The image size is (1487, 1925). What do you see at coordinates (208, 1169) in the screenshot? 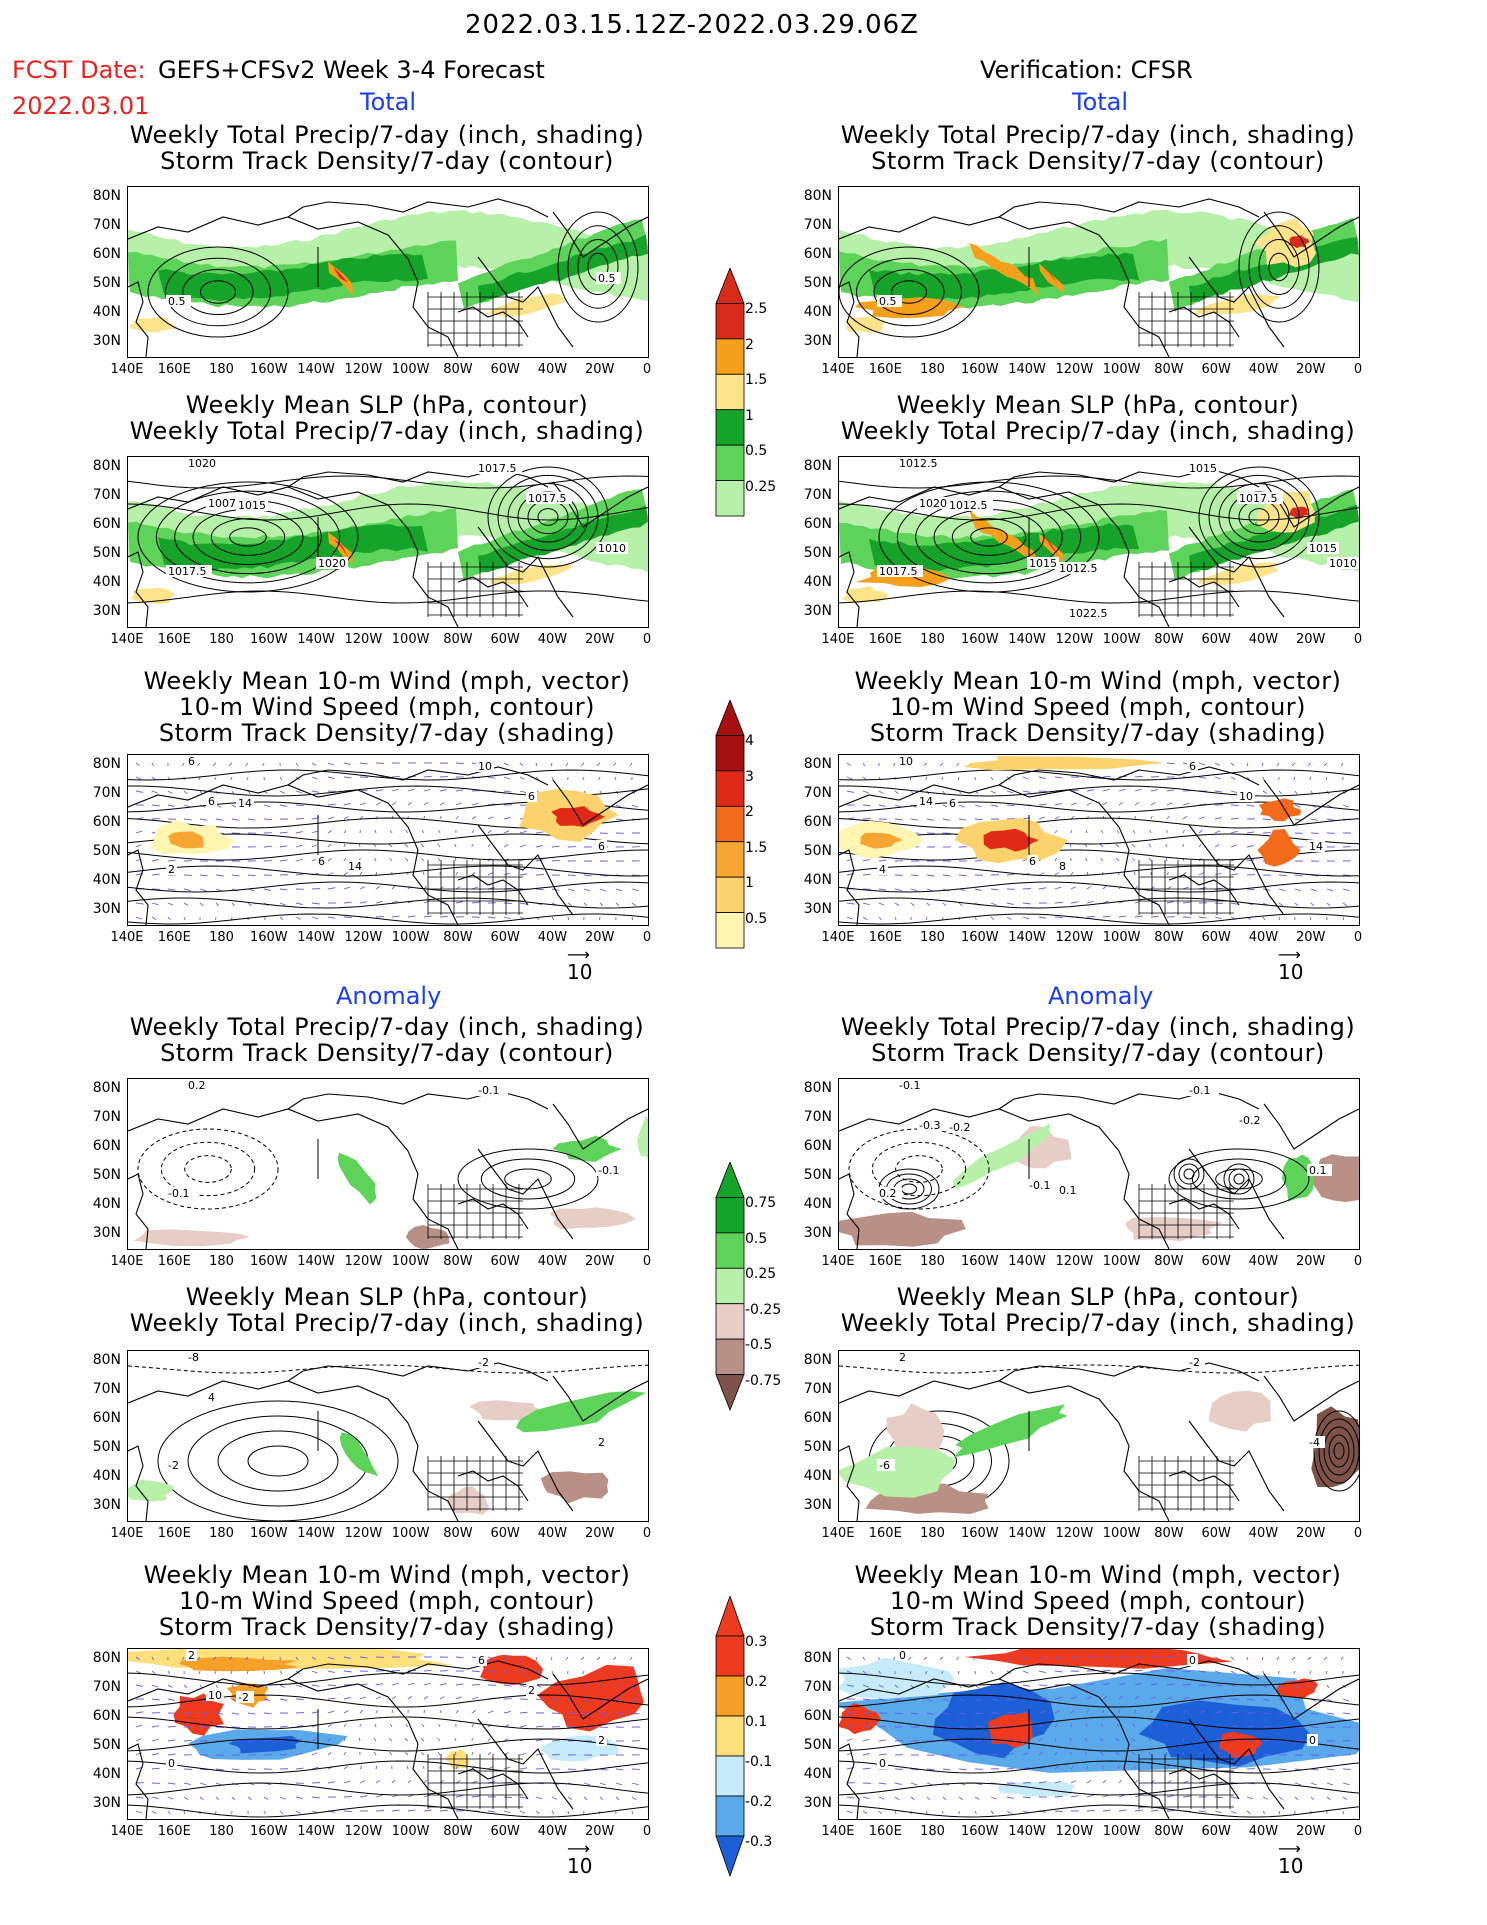
I see `storm-anom-contour` at bounding box center [208, 1169].